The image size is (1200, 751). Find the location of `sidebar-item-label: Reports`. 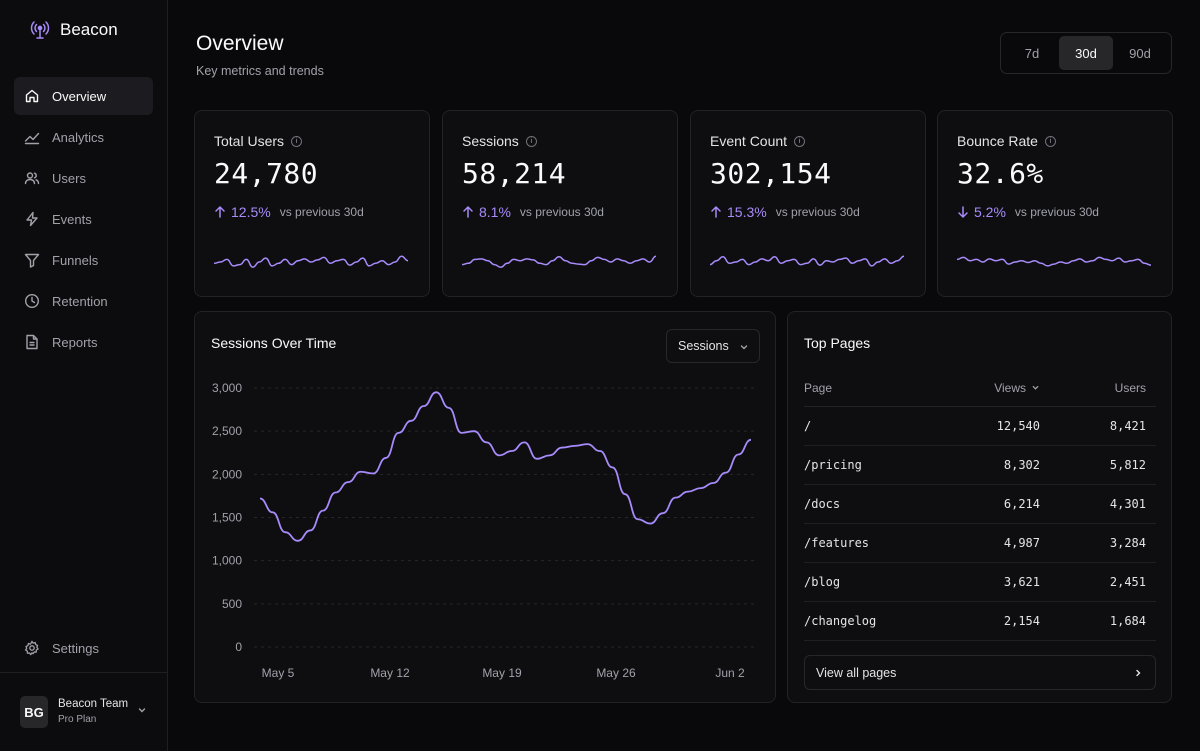

sidebar-item-label: Reports is located at coordinates (75, 342).